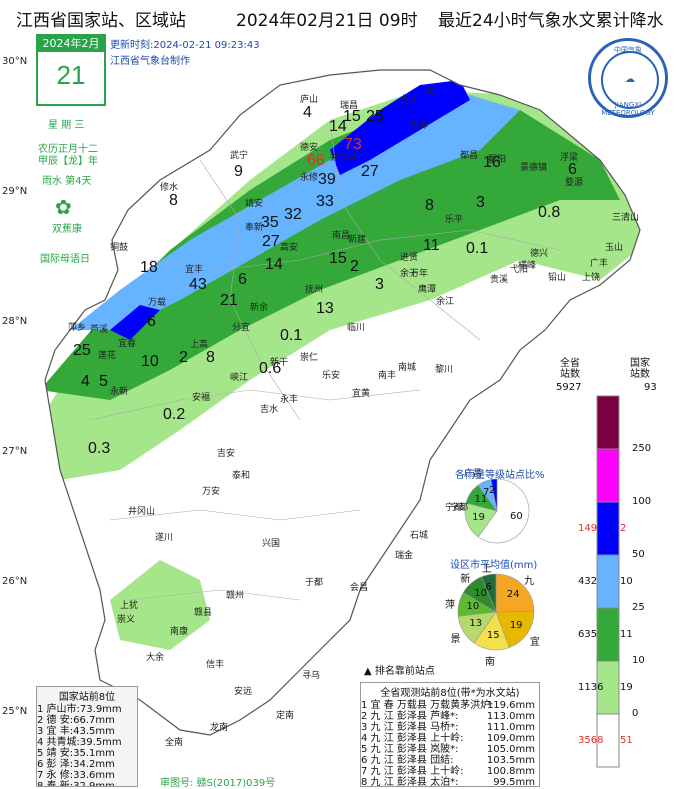 The width and height of the screenshot is (690, 789). What do you see at coordinates (271, 241) in the screenshot?
I see `rainfall-value: 27` at bounding box center [271, 241].